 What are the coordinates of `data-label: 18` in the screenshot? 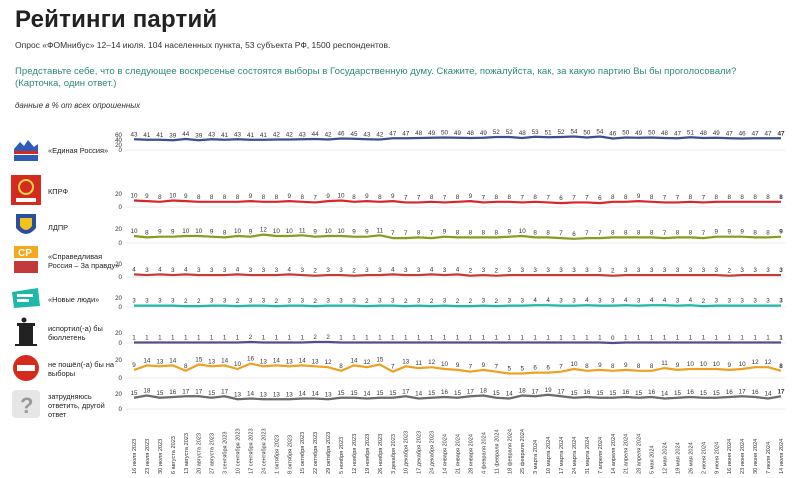 It's located at (147, 391).